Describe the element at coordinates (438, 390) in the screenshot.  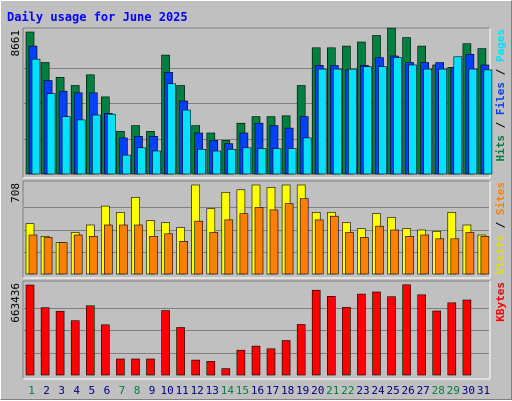
I see `x-tick-label-day-28: 28` at that location.